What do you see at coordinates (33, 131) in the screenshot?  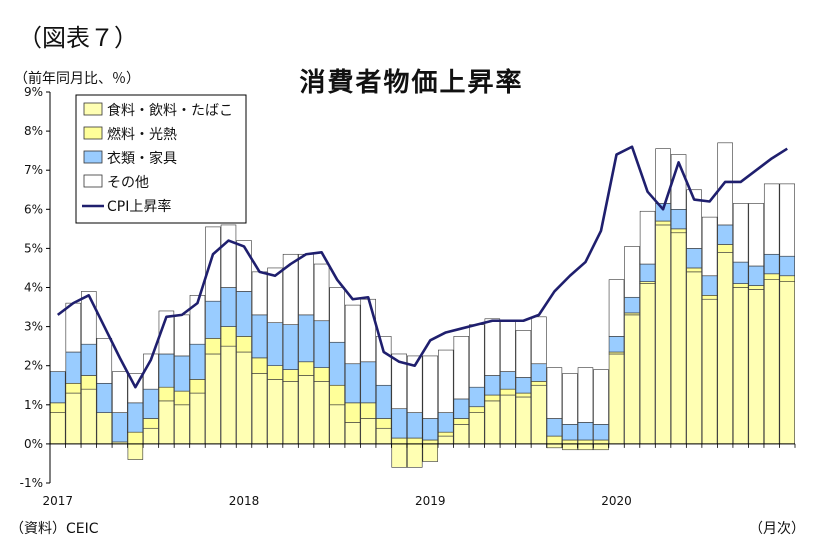 I see `y-tick-label-9: 8%` at bounding box center [33, 131].